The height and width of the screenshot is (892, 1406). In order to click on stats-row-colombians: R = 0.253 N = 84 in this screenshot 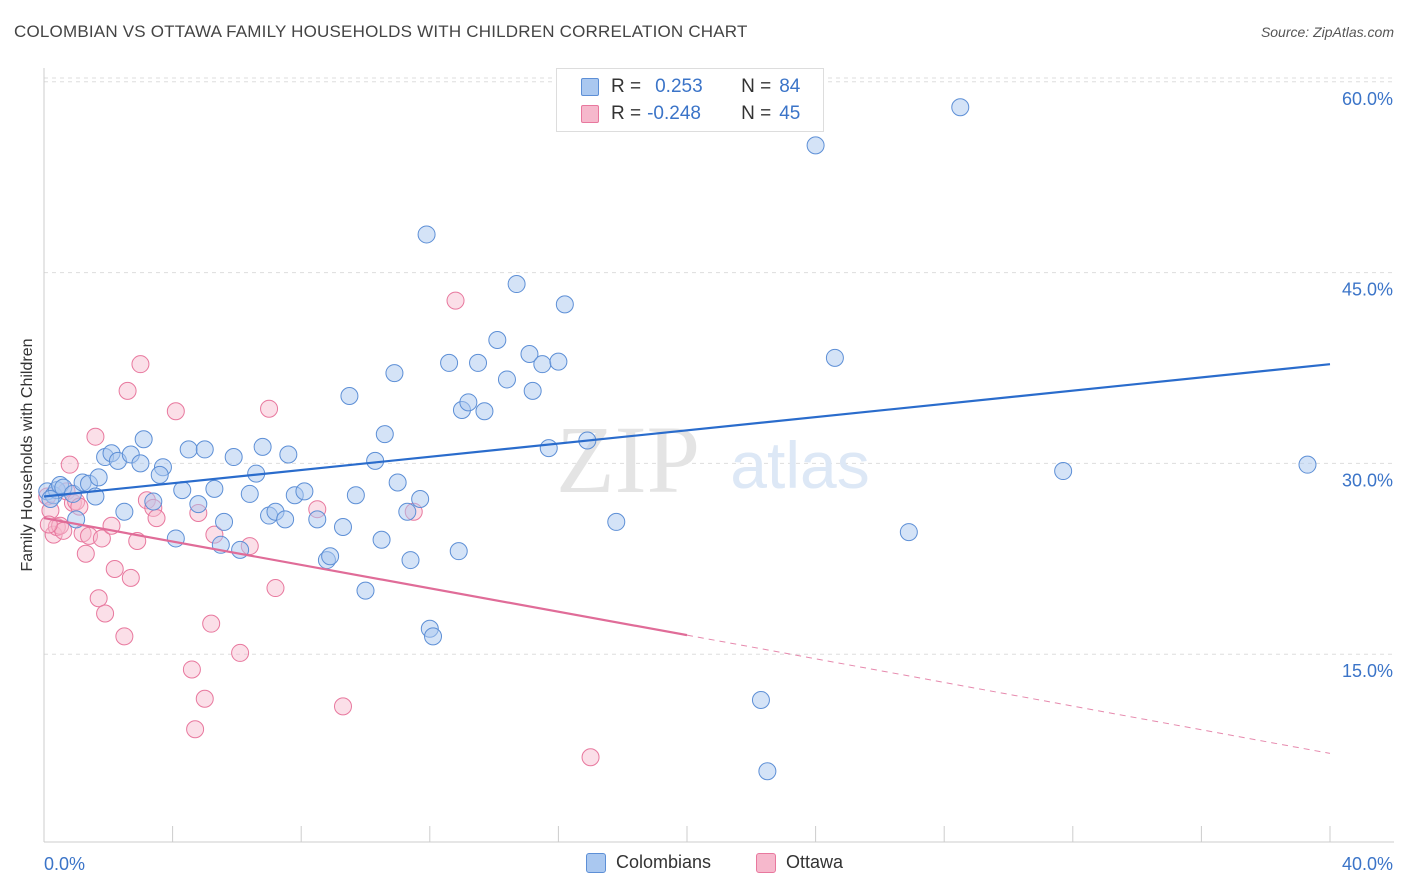, I will do `click(690, 87)`.